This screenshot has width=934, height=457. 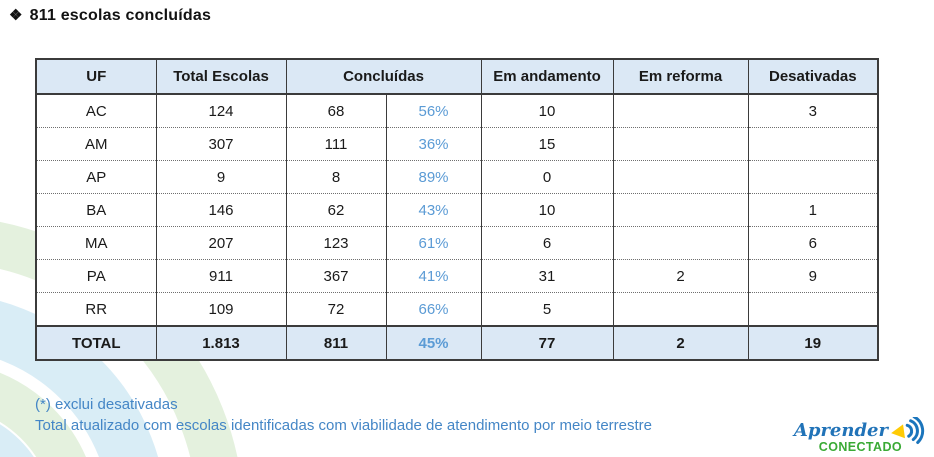 I want to click on table-row: MA 207 123 61% 6 6, so click(x=457, y=243).